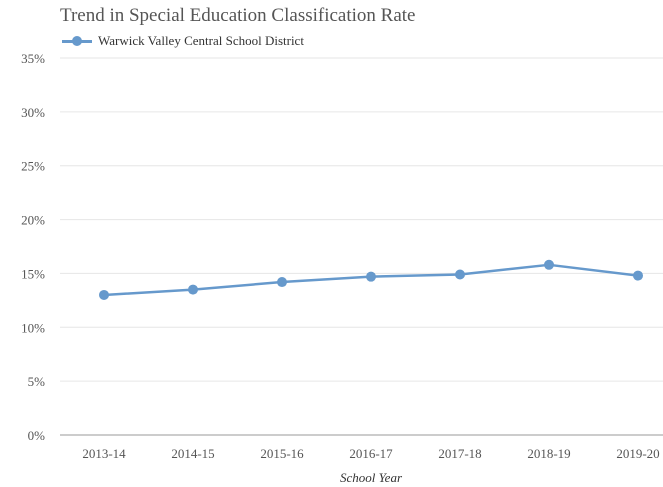  I want to click on y-tick-label: 35%, so click(33, 58).